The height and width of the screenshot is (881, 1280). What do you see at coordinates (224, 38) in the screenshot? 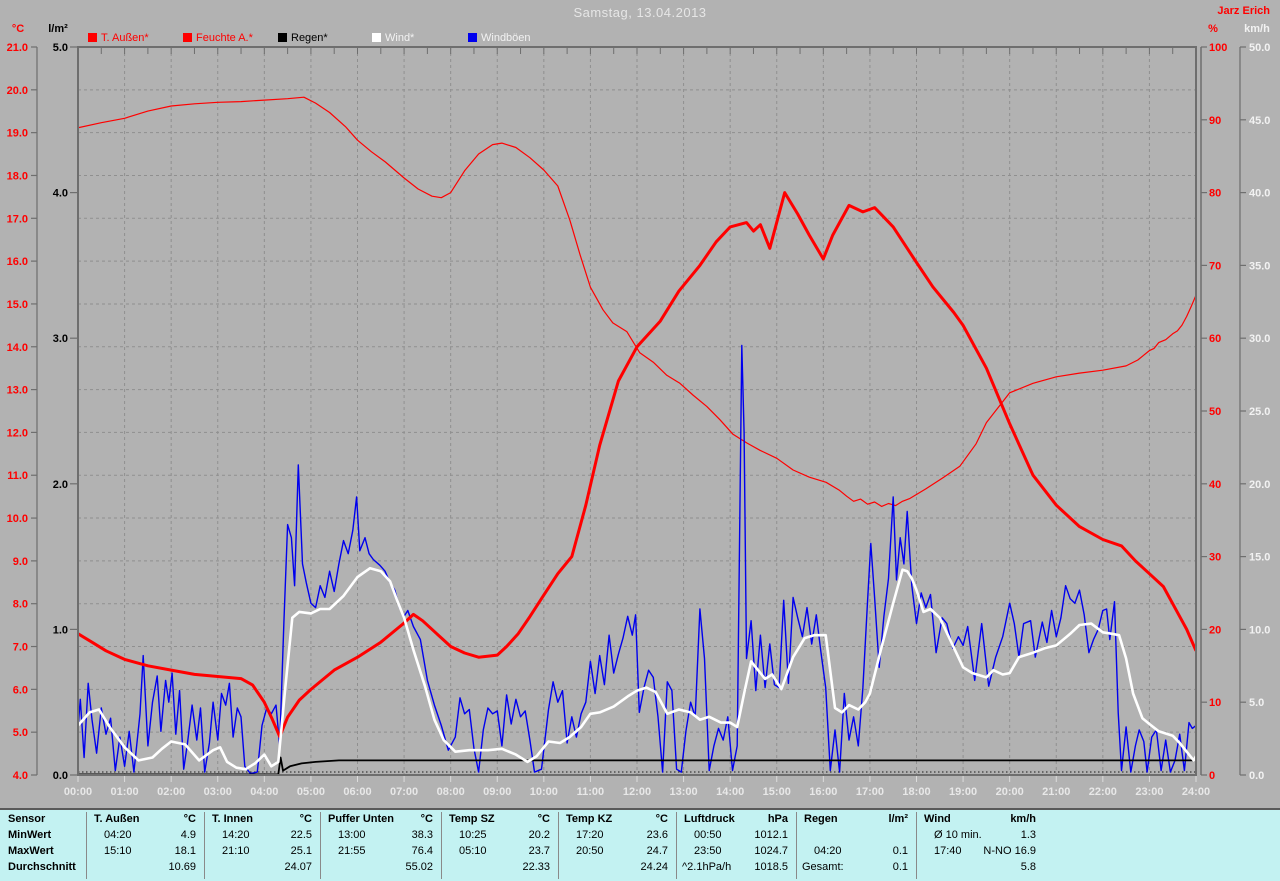
I see `legend-label: Feuchte A.*` at bounding box center [224, 38].